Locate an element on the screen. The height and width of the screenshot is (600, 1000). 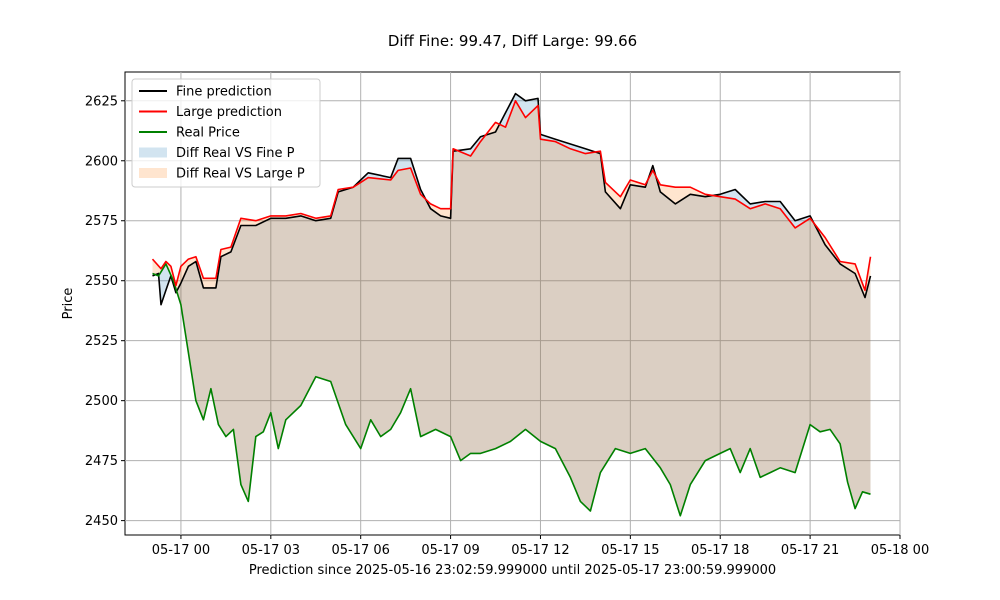
y-tick-label: 2550 is located at coordinates (101, 281).